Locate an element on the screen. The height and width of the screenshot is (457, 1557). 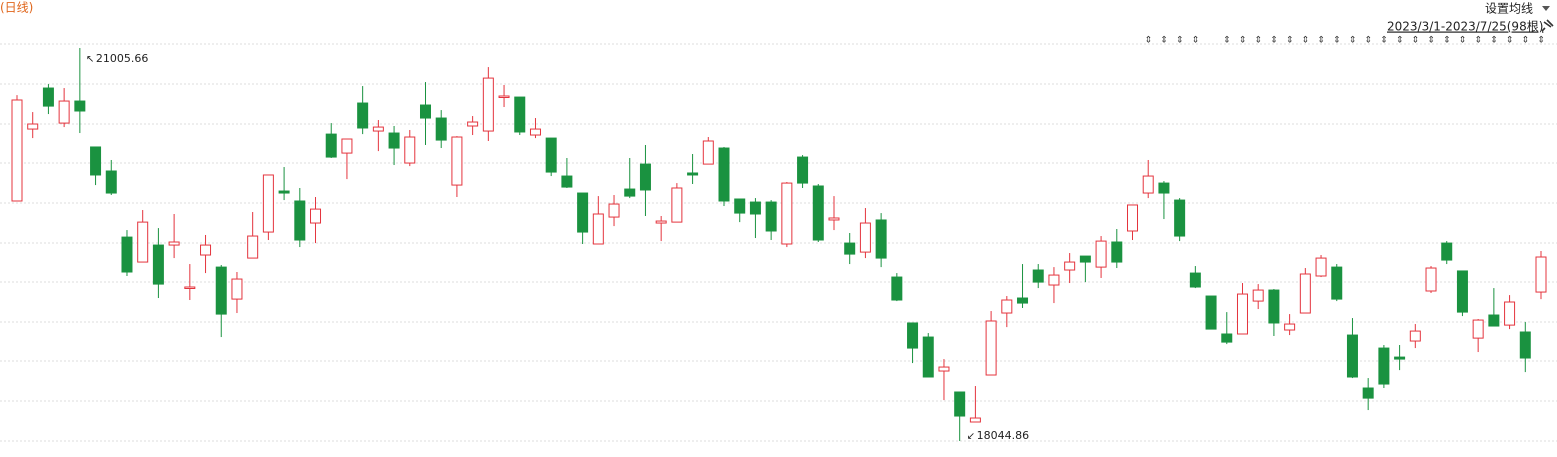
date-range: 2023/3/1-2023/7/25(98根) is located at coordinates (1465, 27).